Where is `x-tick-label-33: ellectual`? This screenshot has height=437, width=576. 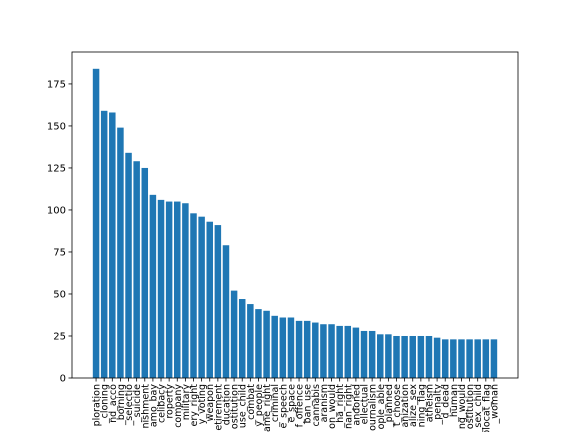
x-tick-label-33: ellectual is located at coordinates (365, 404).